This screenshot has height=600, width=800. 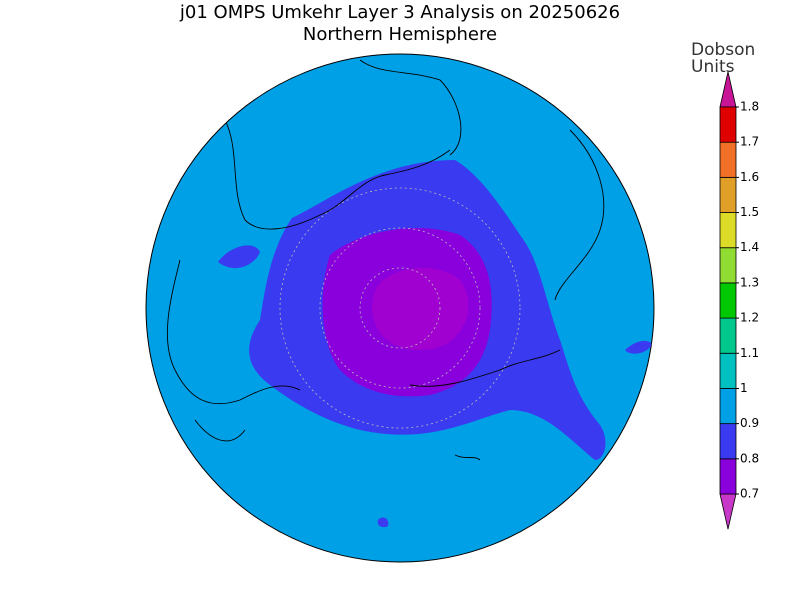 What do you see at coordinates (400, 34) in the screenshot?
I see `subtitle: Northern Hemisphere` at bounding box center [400, 34].